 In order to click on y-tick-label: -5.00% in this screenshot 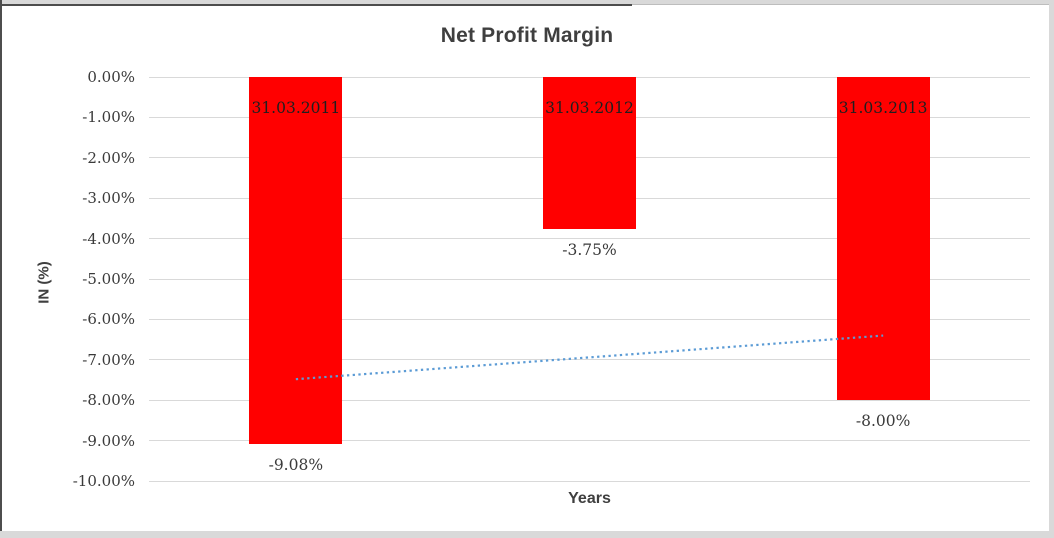, I will do `click(108, 279)`.